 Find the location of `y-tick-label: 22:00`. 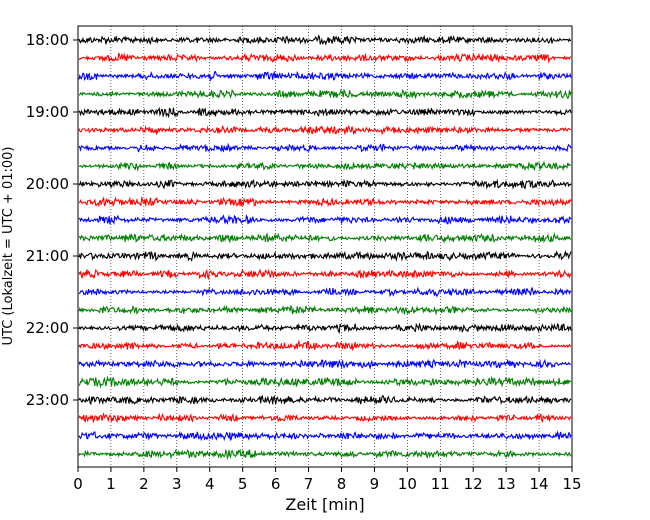

y-tick-label: 22:00 is located at coordinates (47, 328).